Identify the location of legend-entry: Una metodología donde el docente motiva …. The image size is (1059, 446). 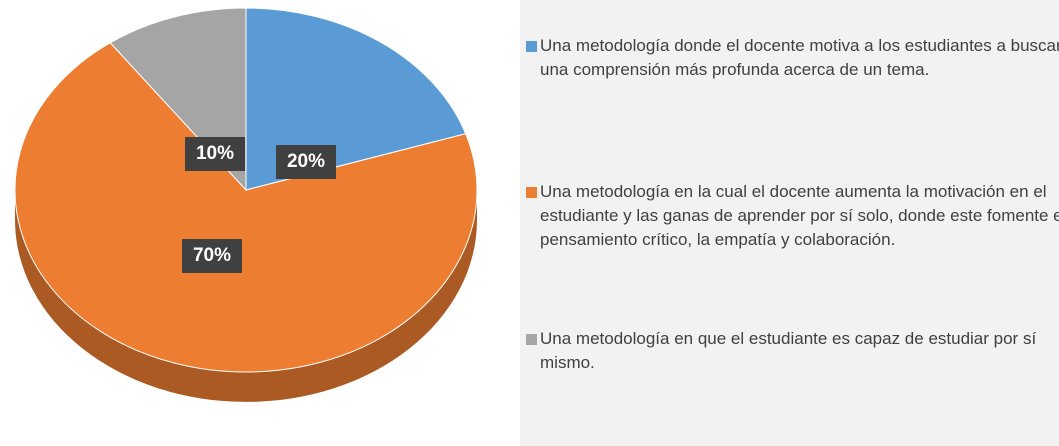
(791, 58).